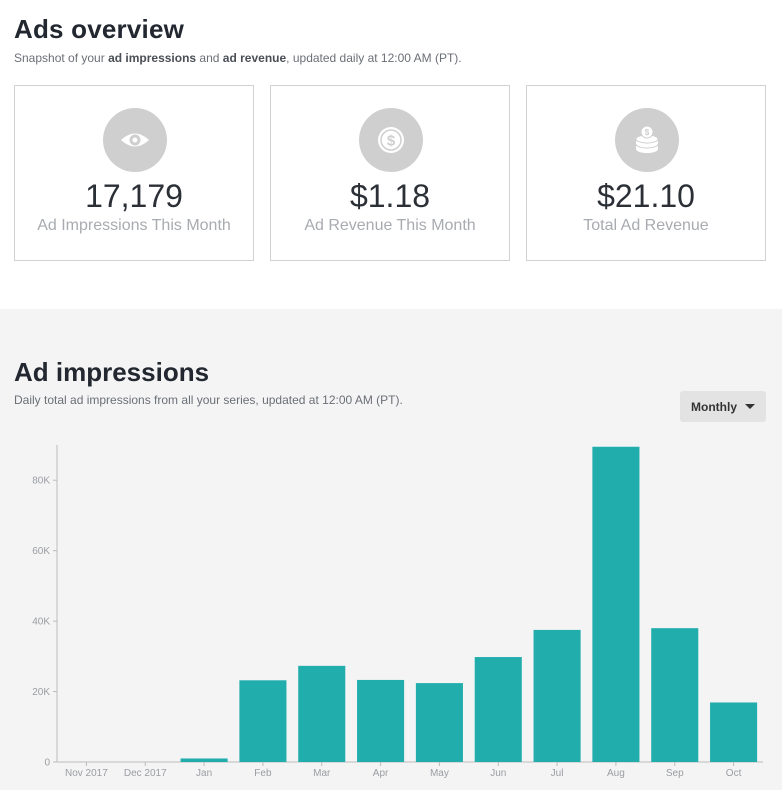 This screenshot has width=782, height=790. Describe the element at coordinates (112, 372) in the screenshot. I see `section-title: Ad impressions` at that location.